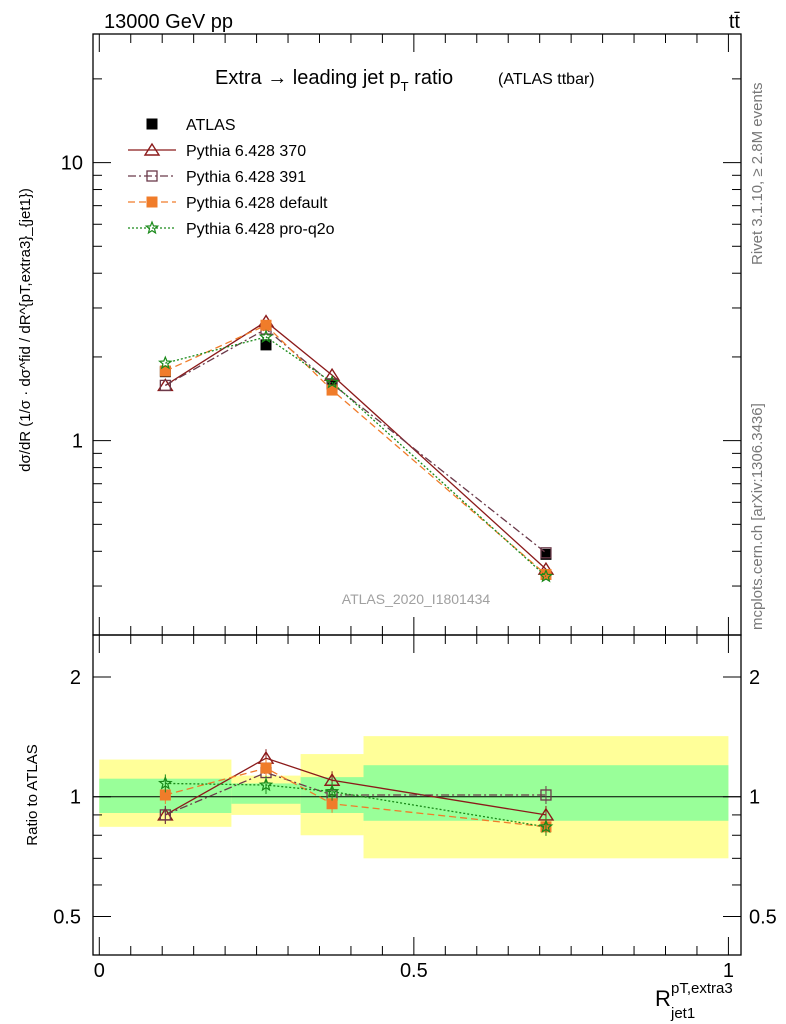  Describe the element at coordinates (168, 22) in the screenshot. I see `header-left: 13000 GeV pp` at that location.